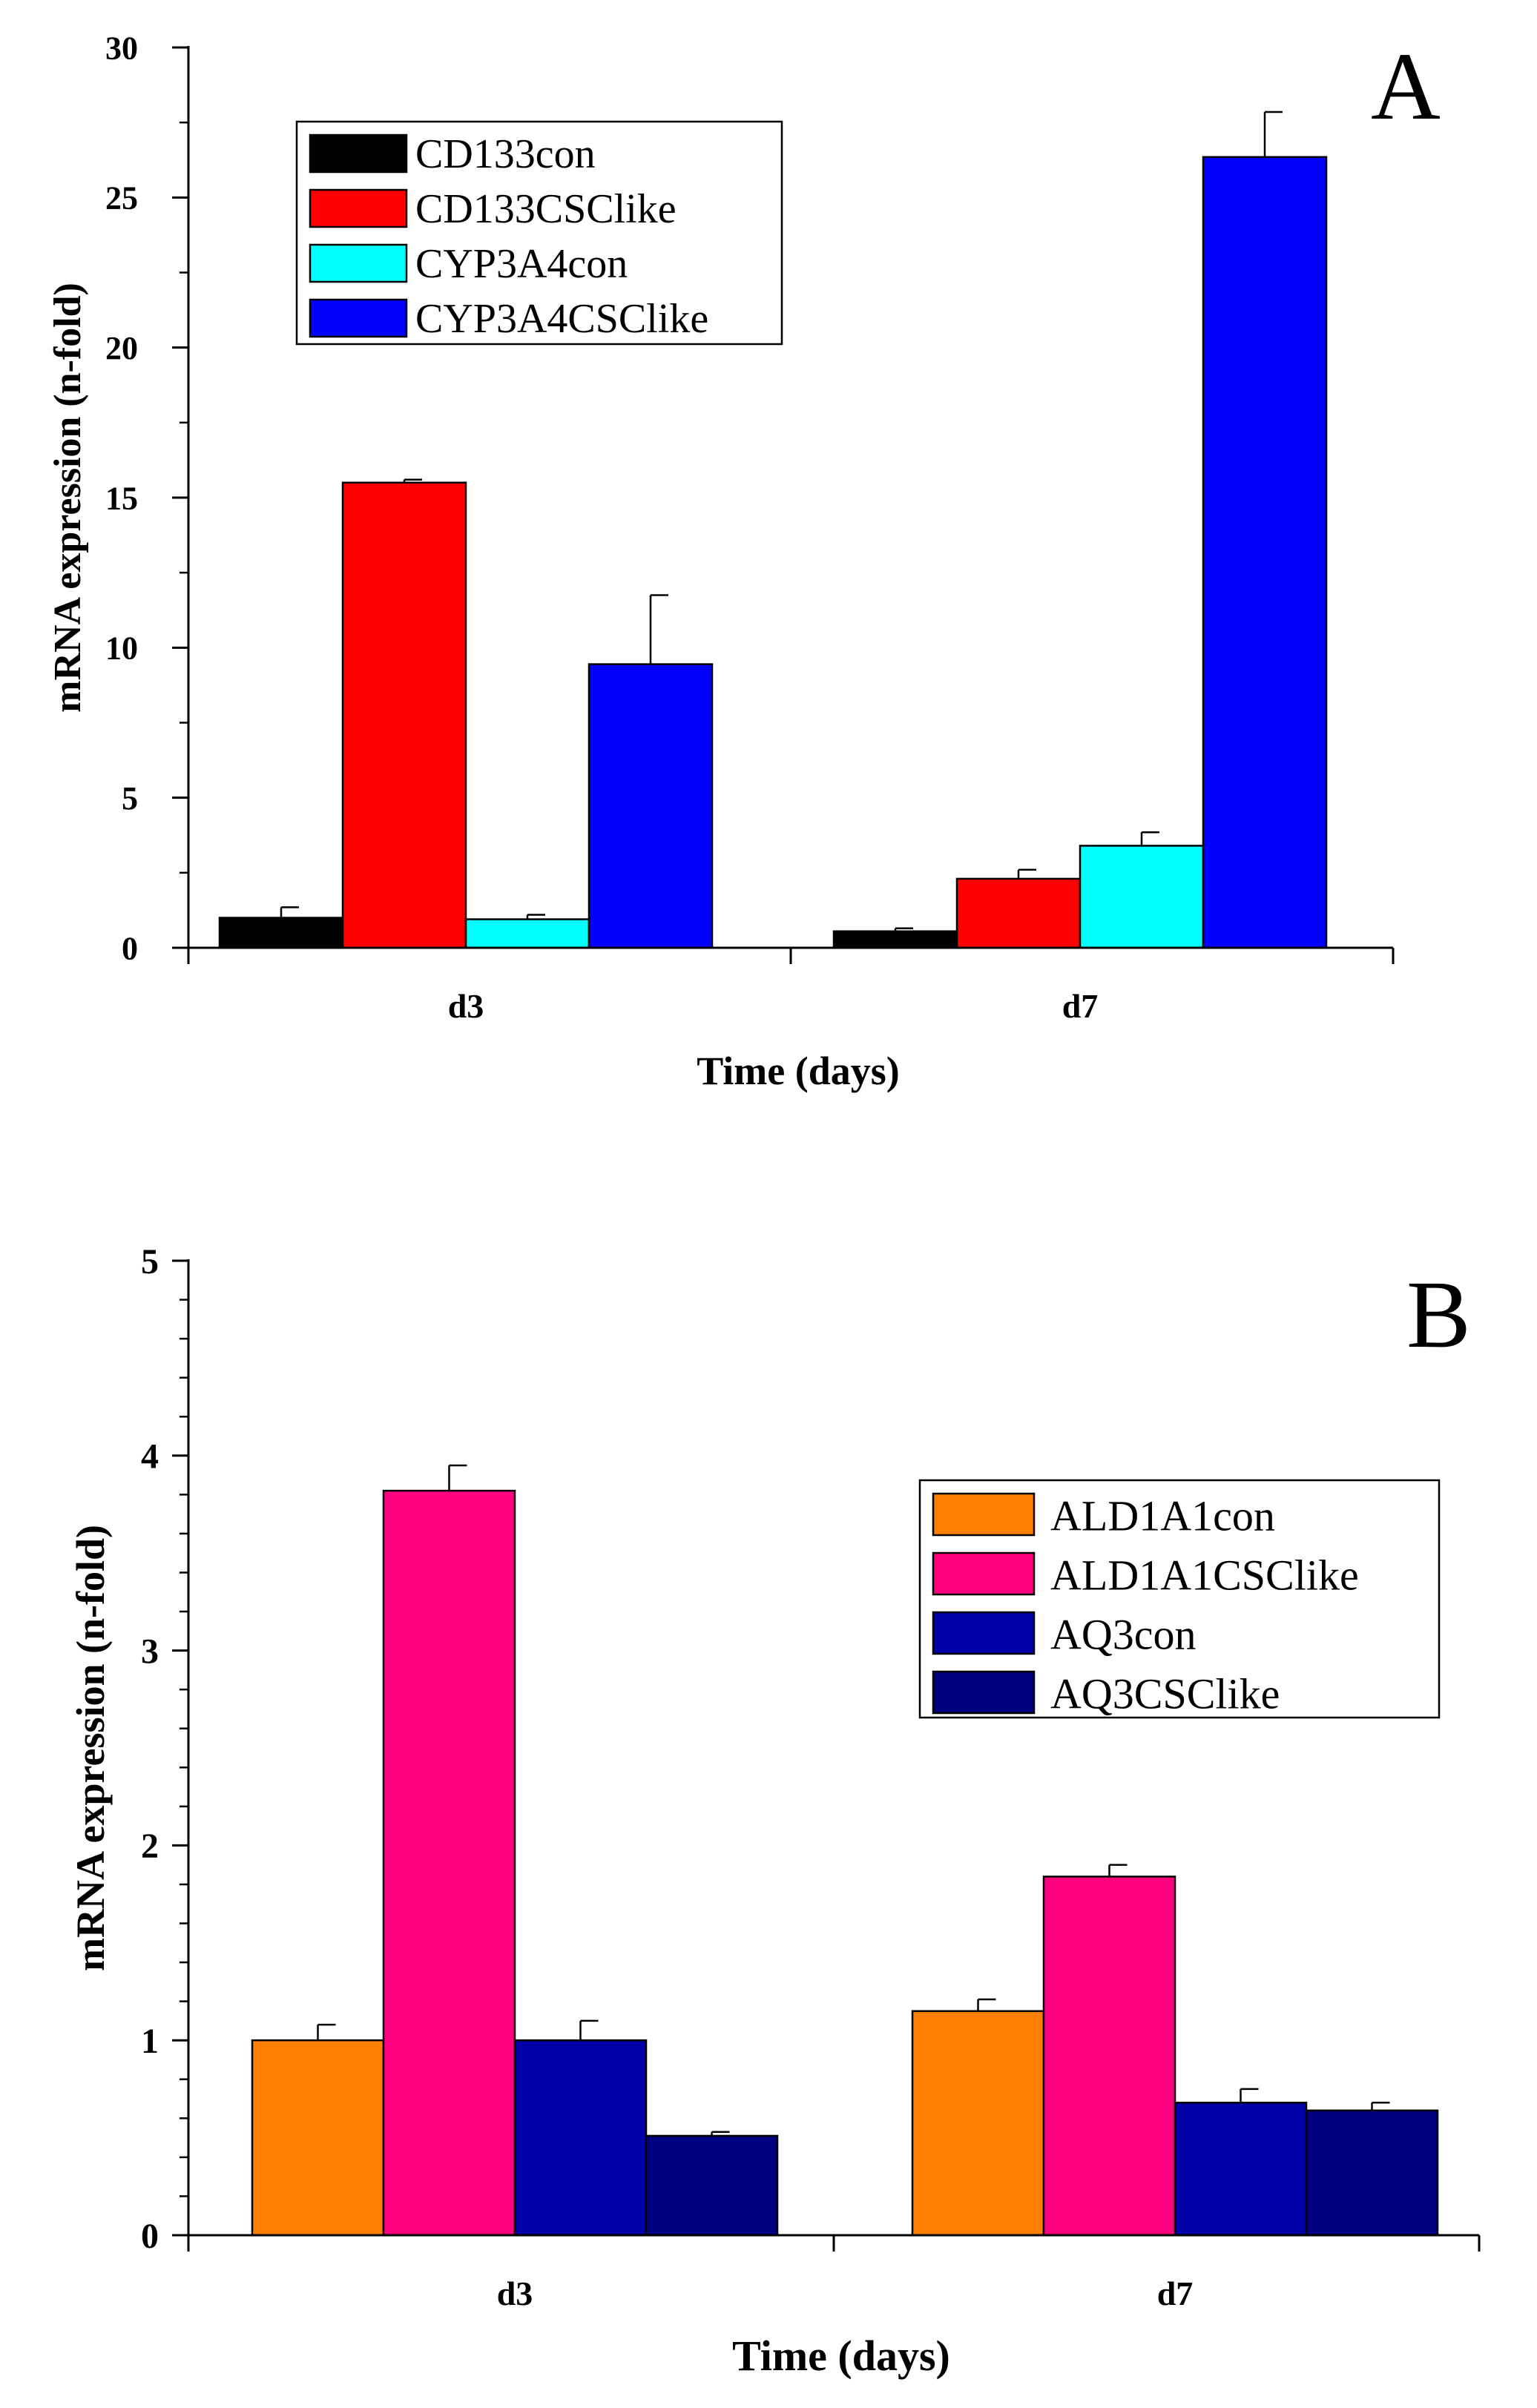  Describe the element at coordinates (984, 1573) in the screenshot. I see `legend-swatch-ald1a1csclike` at that location.